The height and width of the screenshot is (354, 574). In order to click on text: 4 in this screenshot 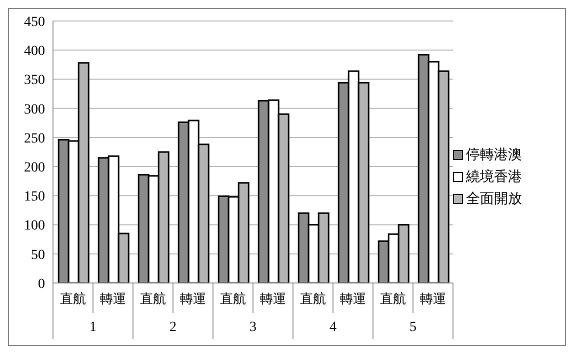, I will do `click(333, 327)`.